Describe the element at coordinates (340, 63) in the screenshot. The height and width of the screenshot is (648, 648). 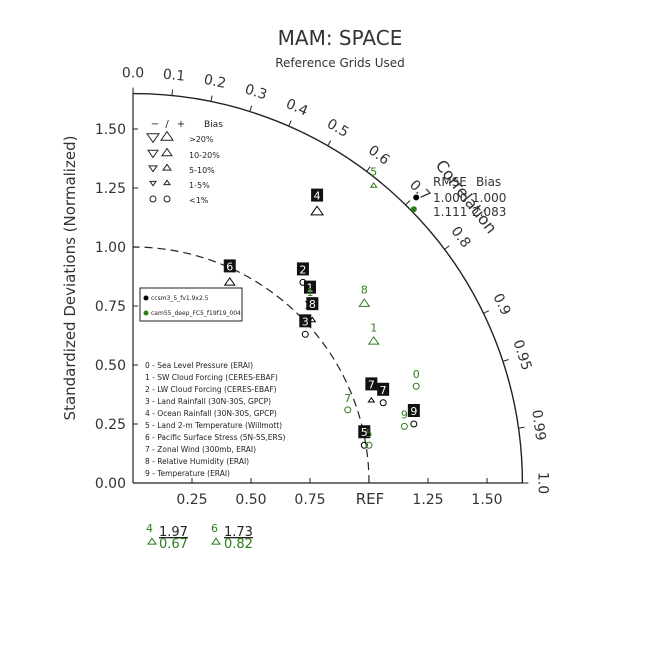
I see `chart-subtitle: Reference Grids Used` at that location.